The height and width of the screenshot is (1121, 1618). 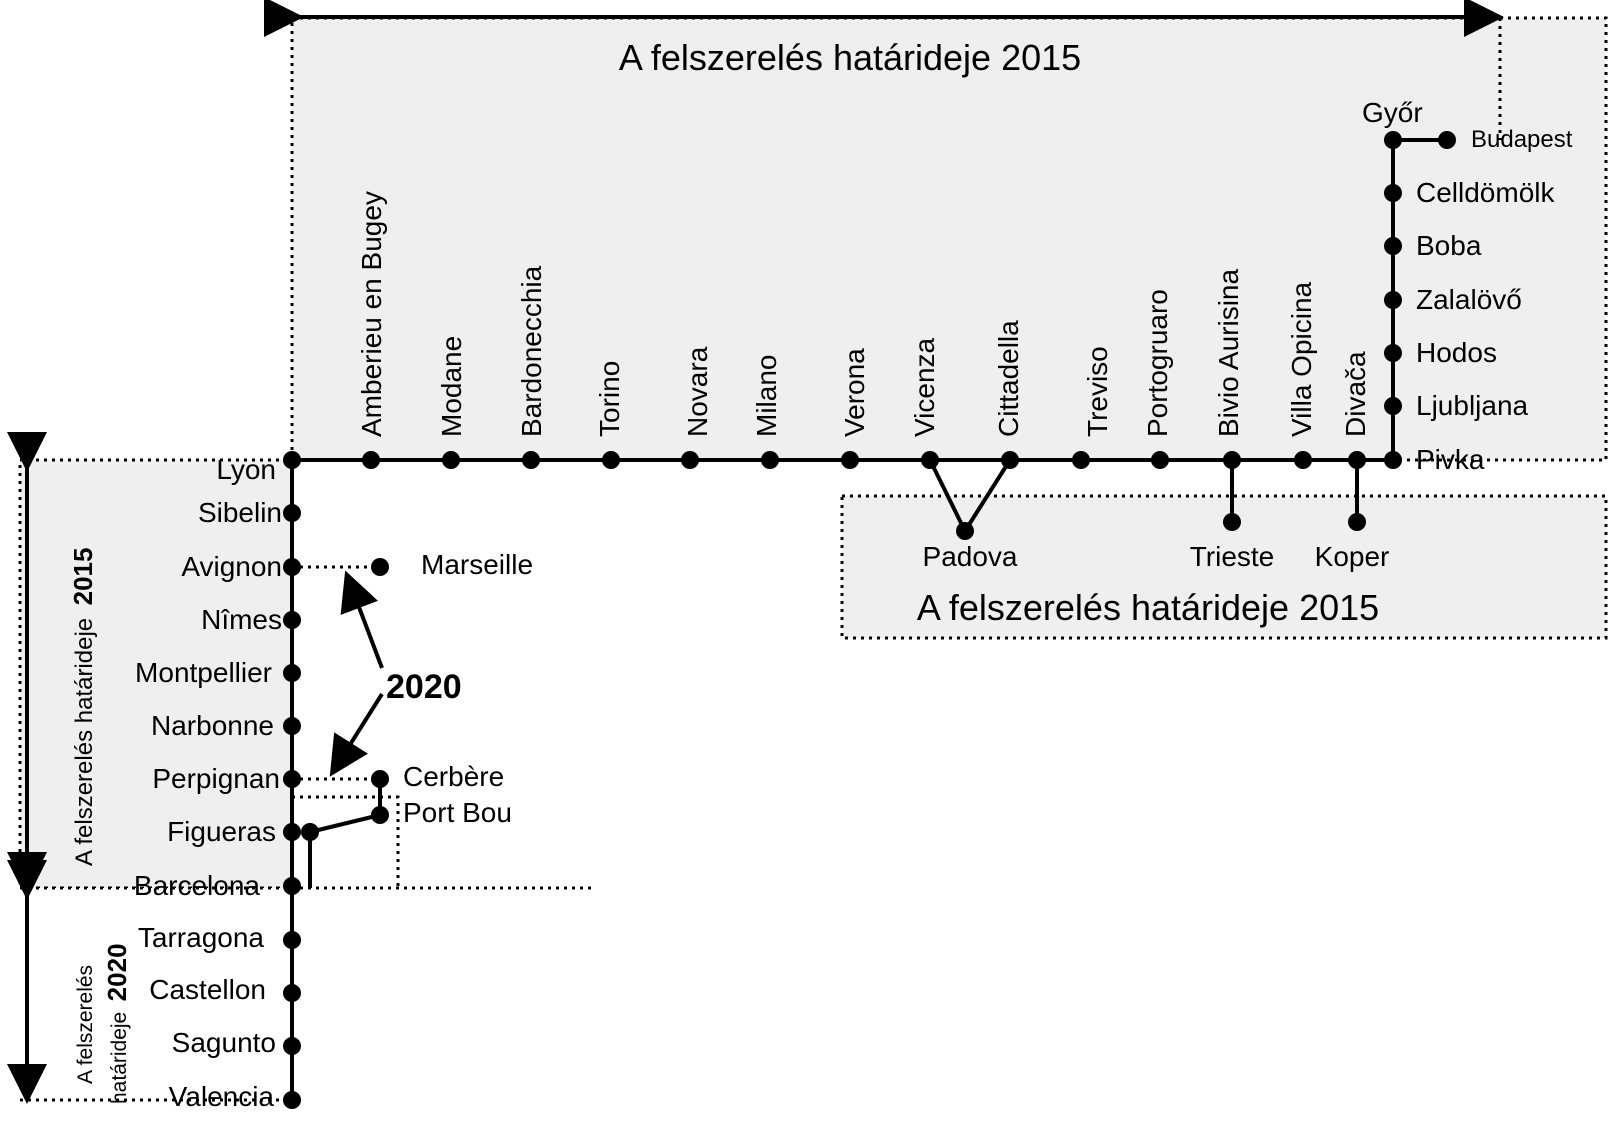 I want to click on station-label: Bivio Aurisina, so click(x=1228, y=352).